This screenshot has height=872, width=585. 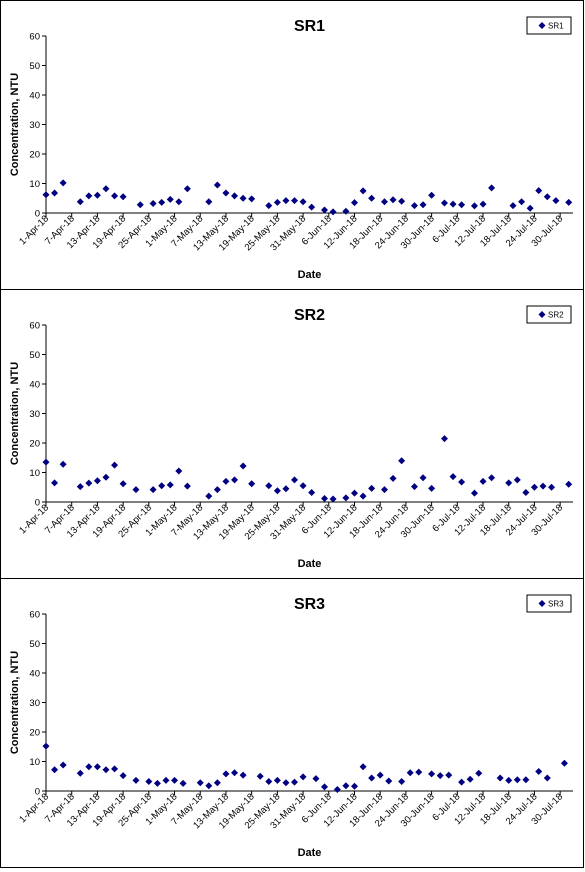 I want to click on series-SR1, so click(x=307, y=197).